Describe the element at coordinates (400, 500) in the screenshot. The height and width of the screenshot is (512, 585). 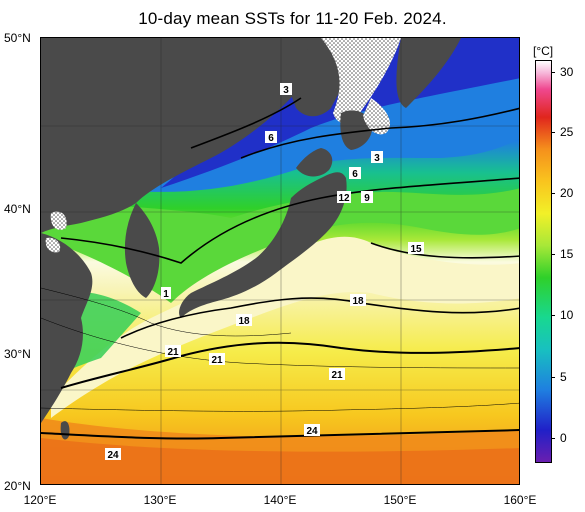
I see `lon-label-150: 150°E` at that location.